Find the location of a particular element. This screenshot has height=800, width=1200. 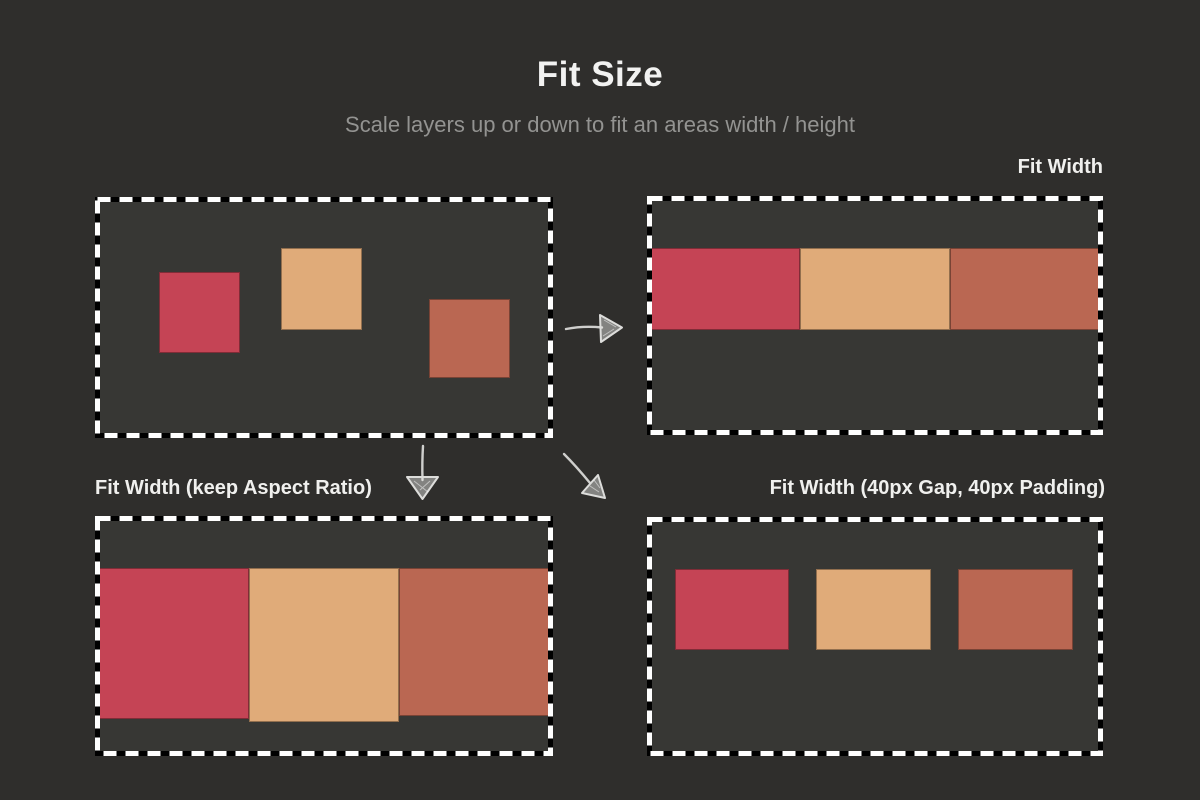

label-fit-width-gap-padding-text: Fit Width (40px Gap, 40px Padding) is located at coordinates (937, 488).